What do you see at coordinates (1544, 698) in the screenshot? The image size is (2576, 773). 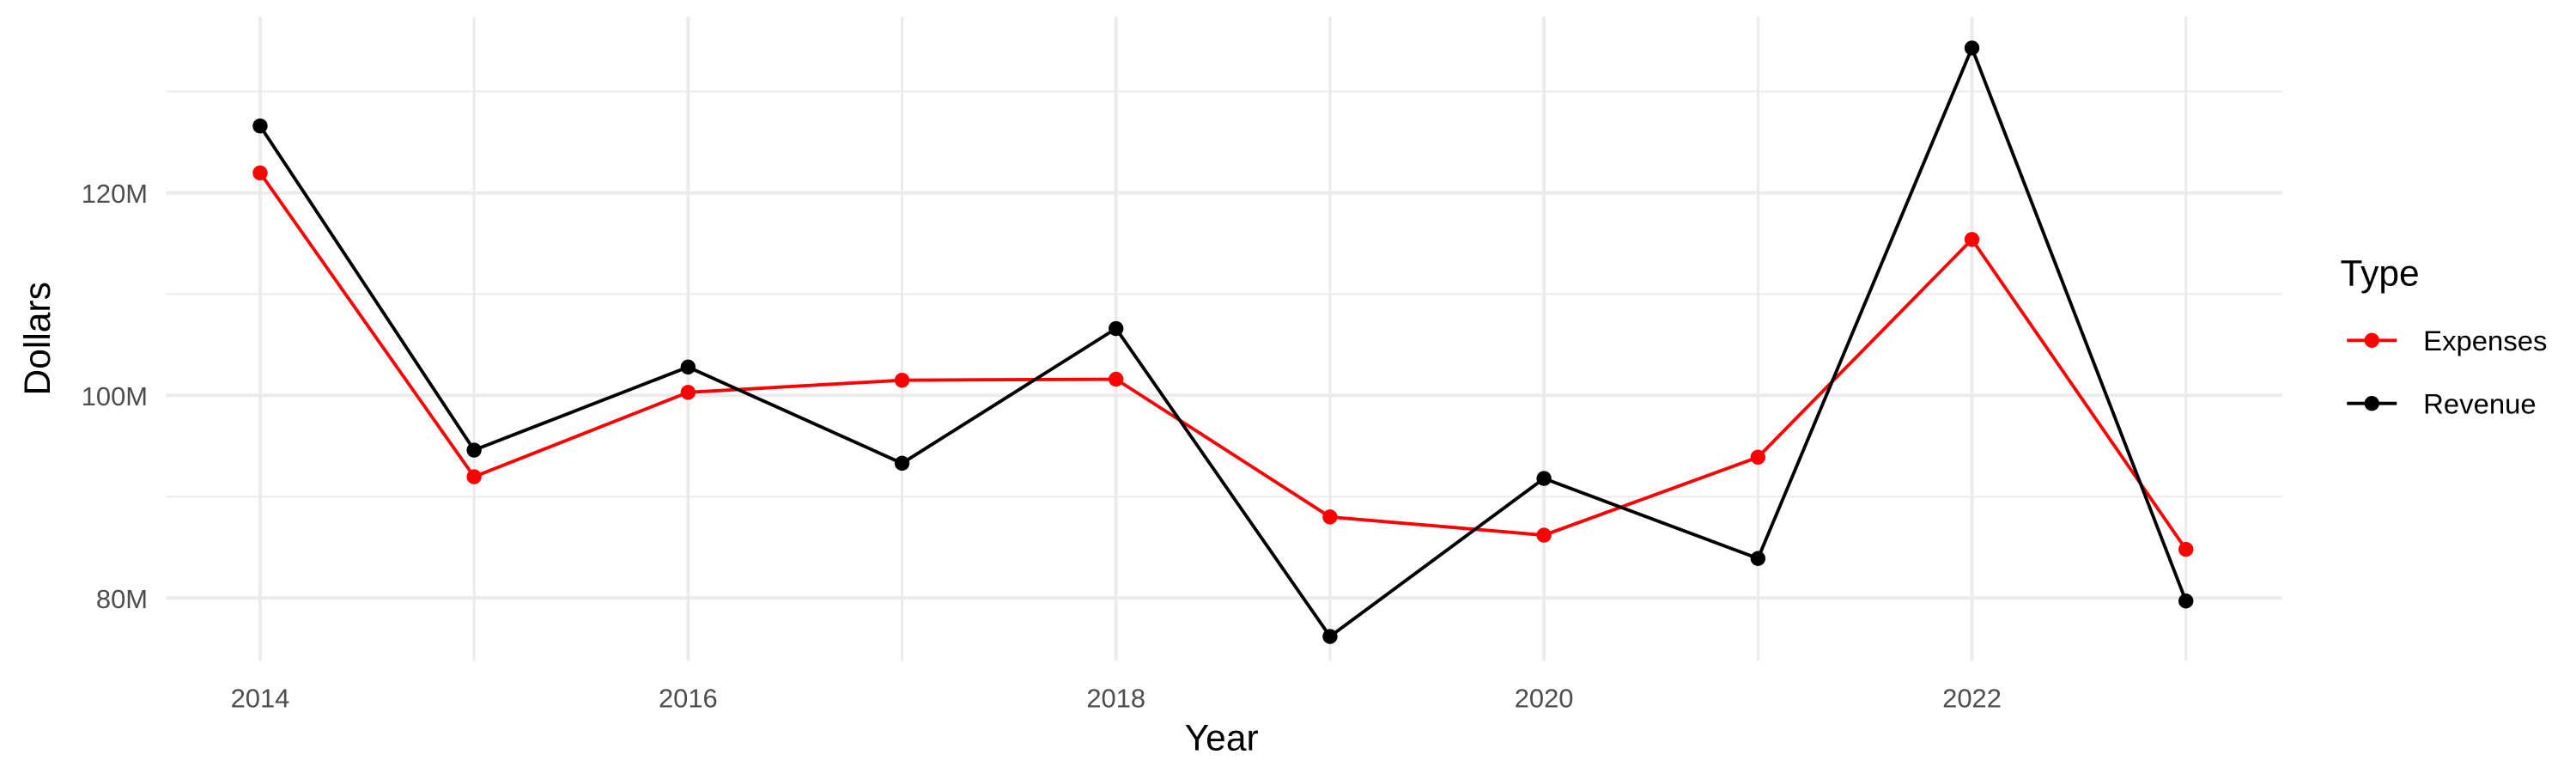 I see `x-tick-label: 2020` at bounding box center [1544, 698].